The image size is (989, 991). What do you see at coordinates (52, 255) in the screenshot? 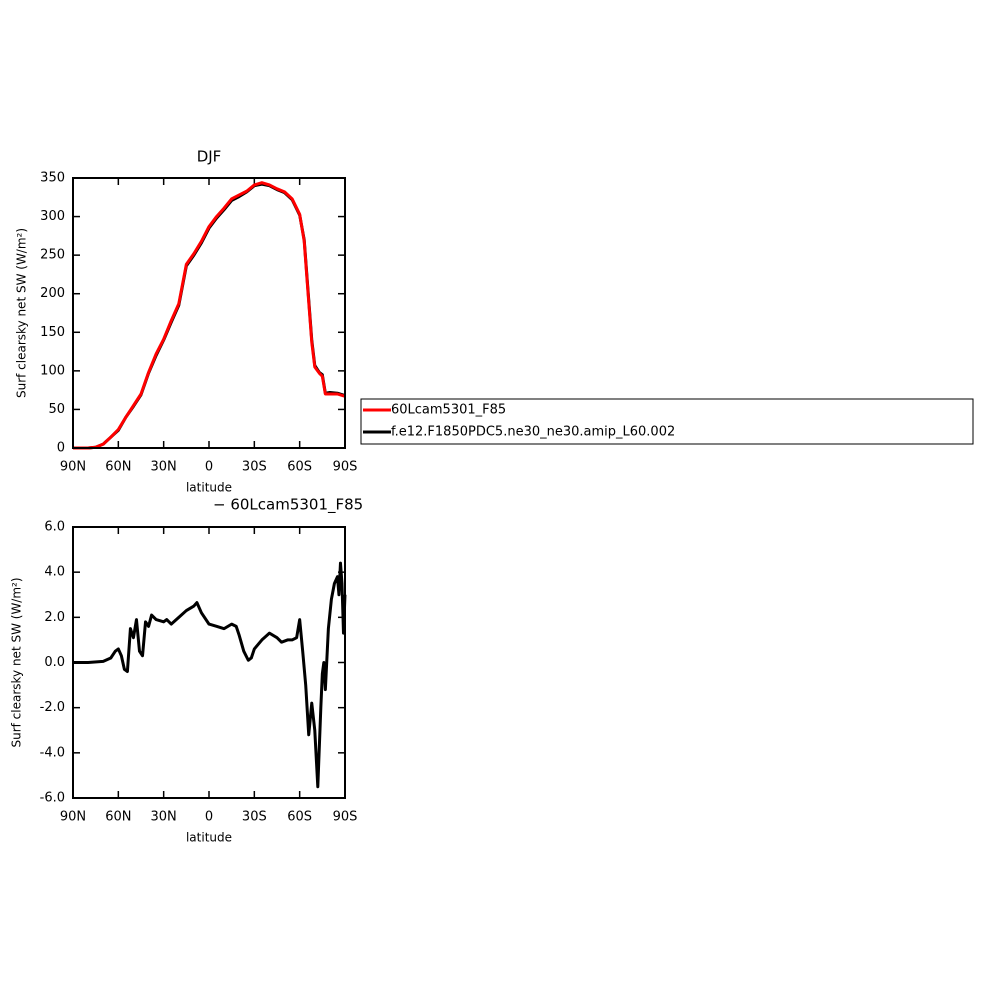
I see `y-tick-label: 250` at bounding box center [52, 255].